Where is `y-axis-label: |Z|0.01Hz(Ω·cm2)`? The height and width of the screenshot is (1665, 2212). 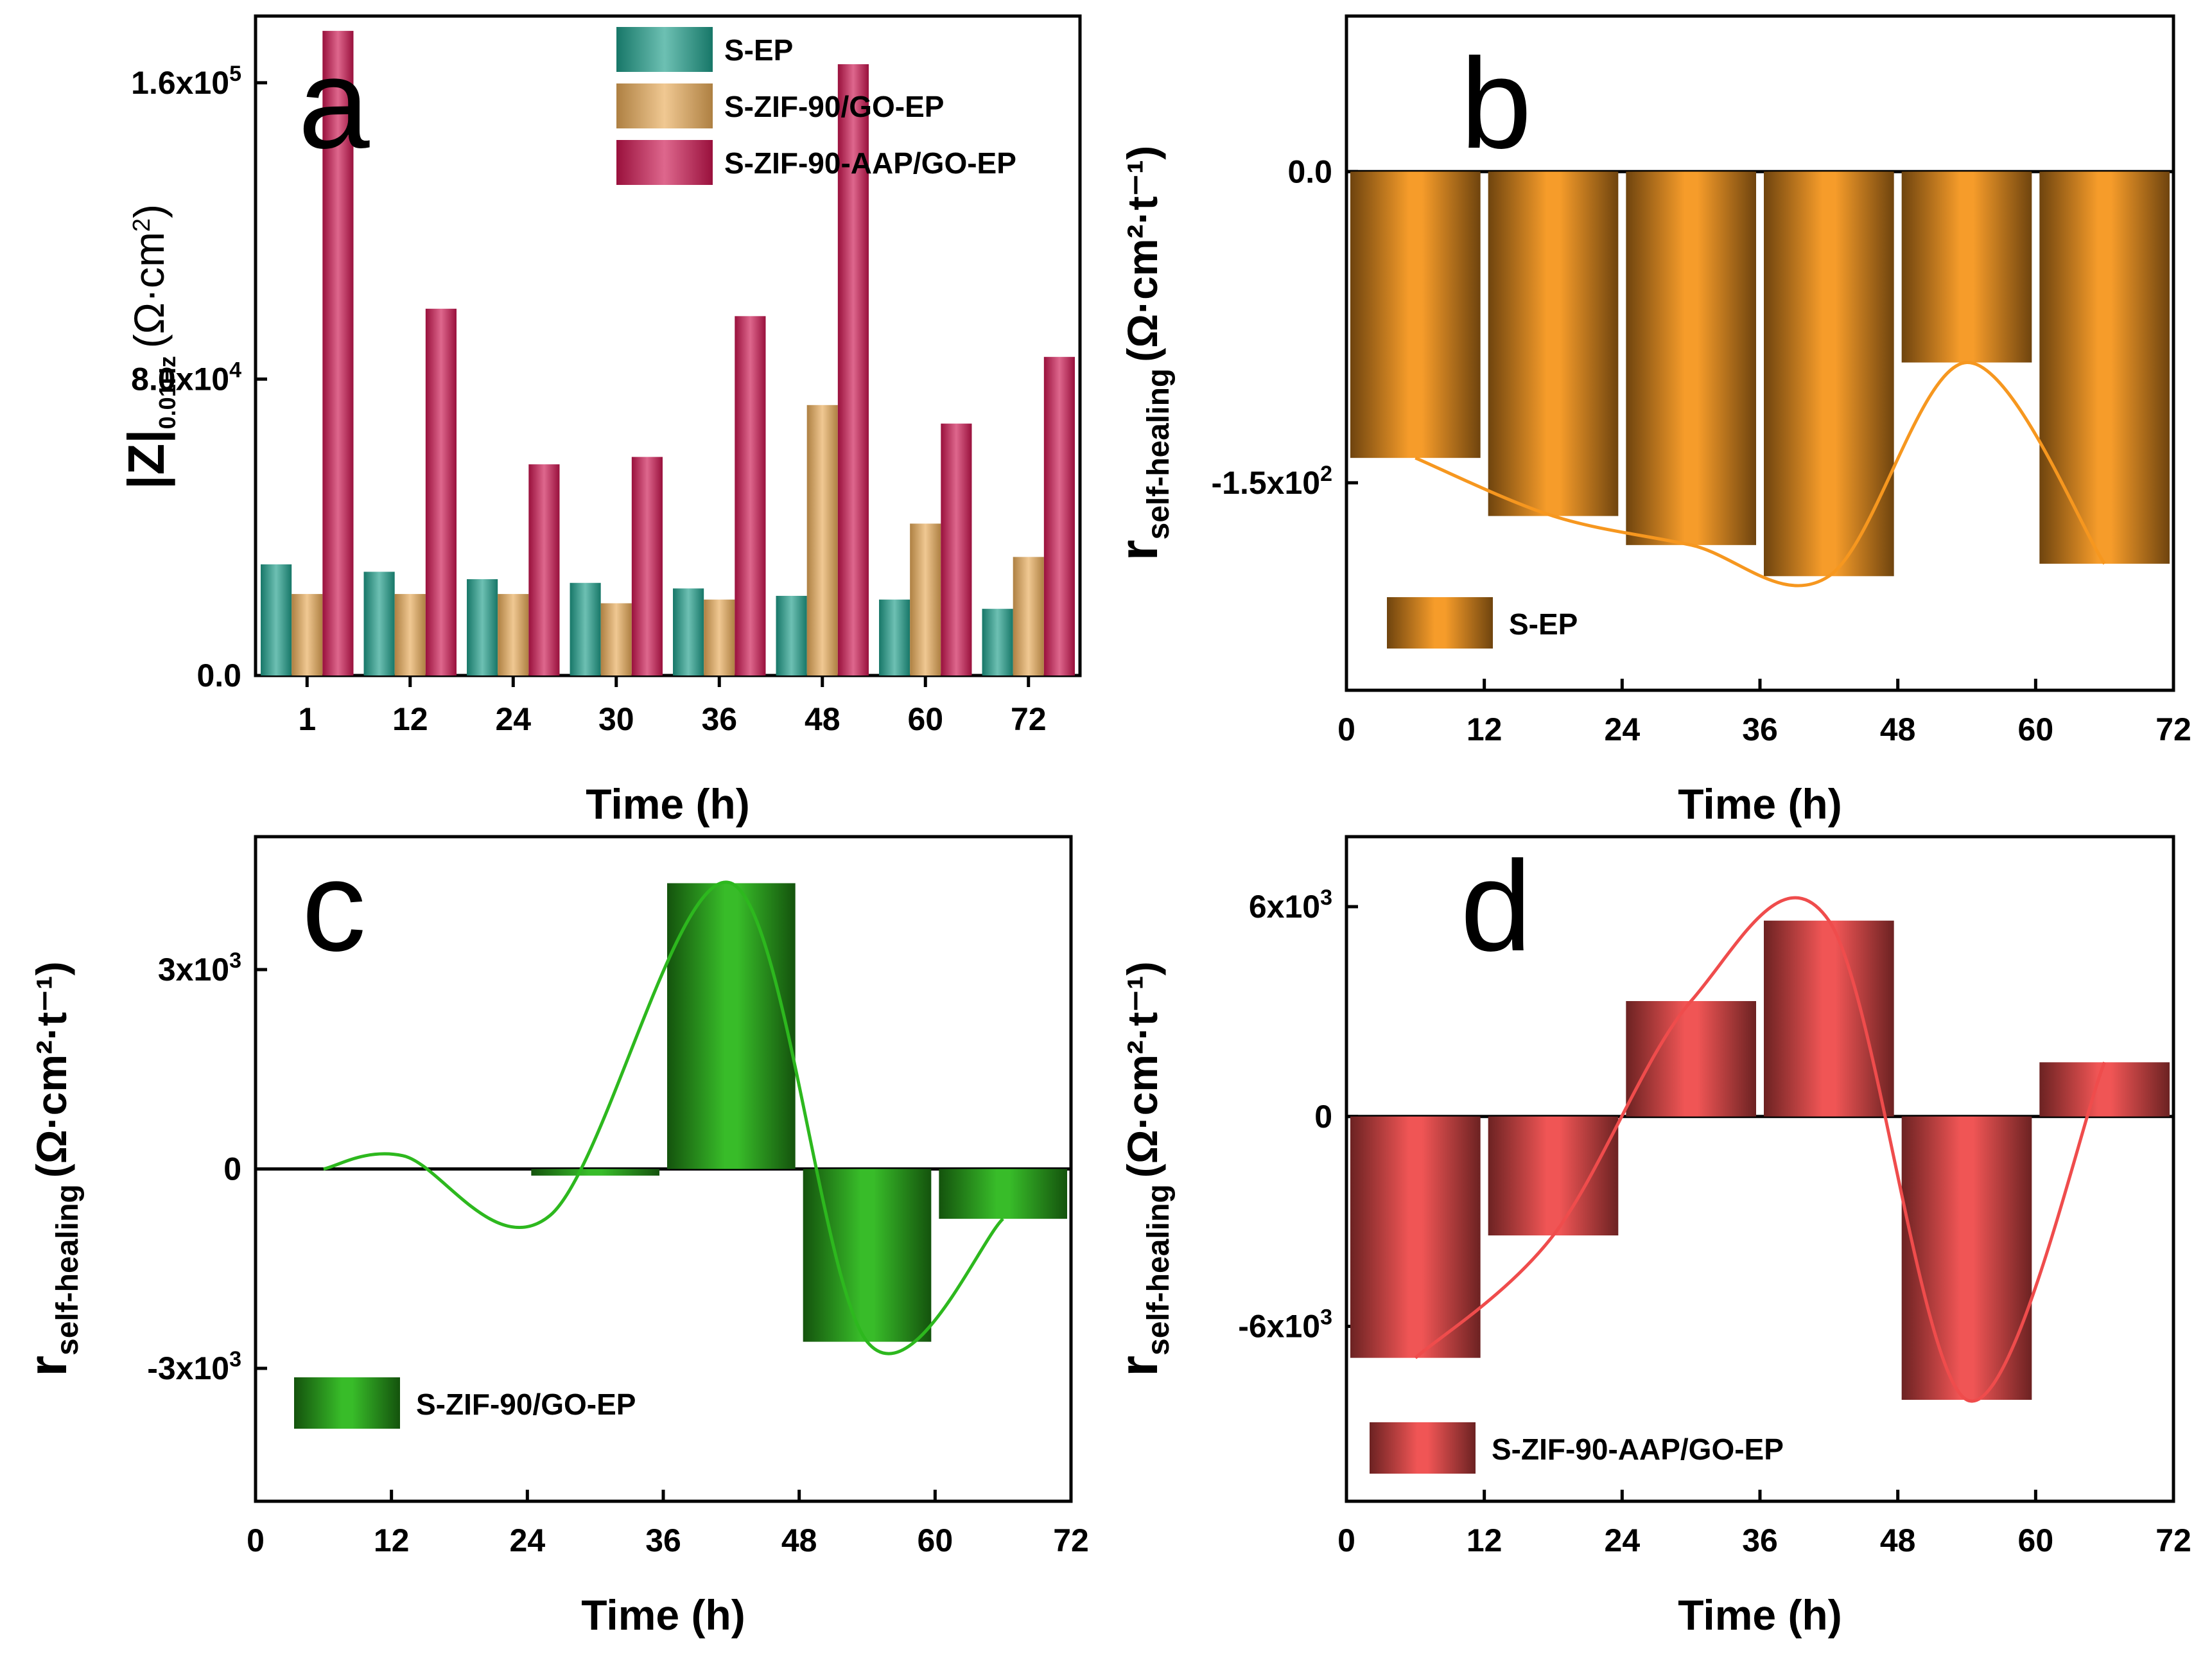
y-axis-label: |Z|0.01Hz(Ω·cm2) is located at coordinates (149, 347).